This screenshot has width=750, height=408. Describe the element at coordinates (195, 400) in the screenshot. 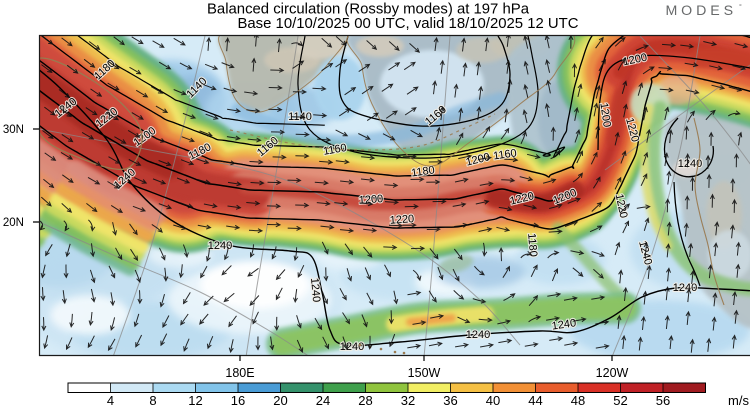

I see `svg-text: 12` at that location.